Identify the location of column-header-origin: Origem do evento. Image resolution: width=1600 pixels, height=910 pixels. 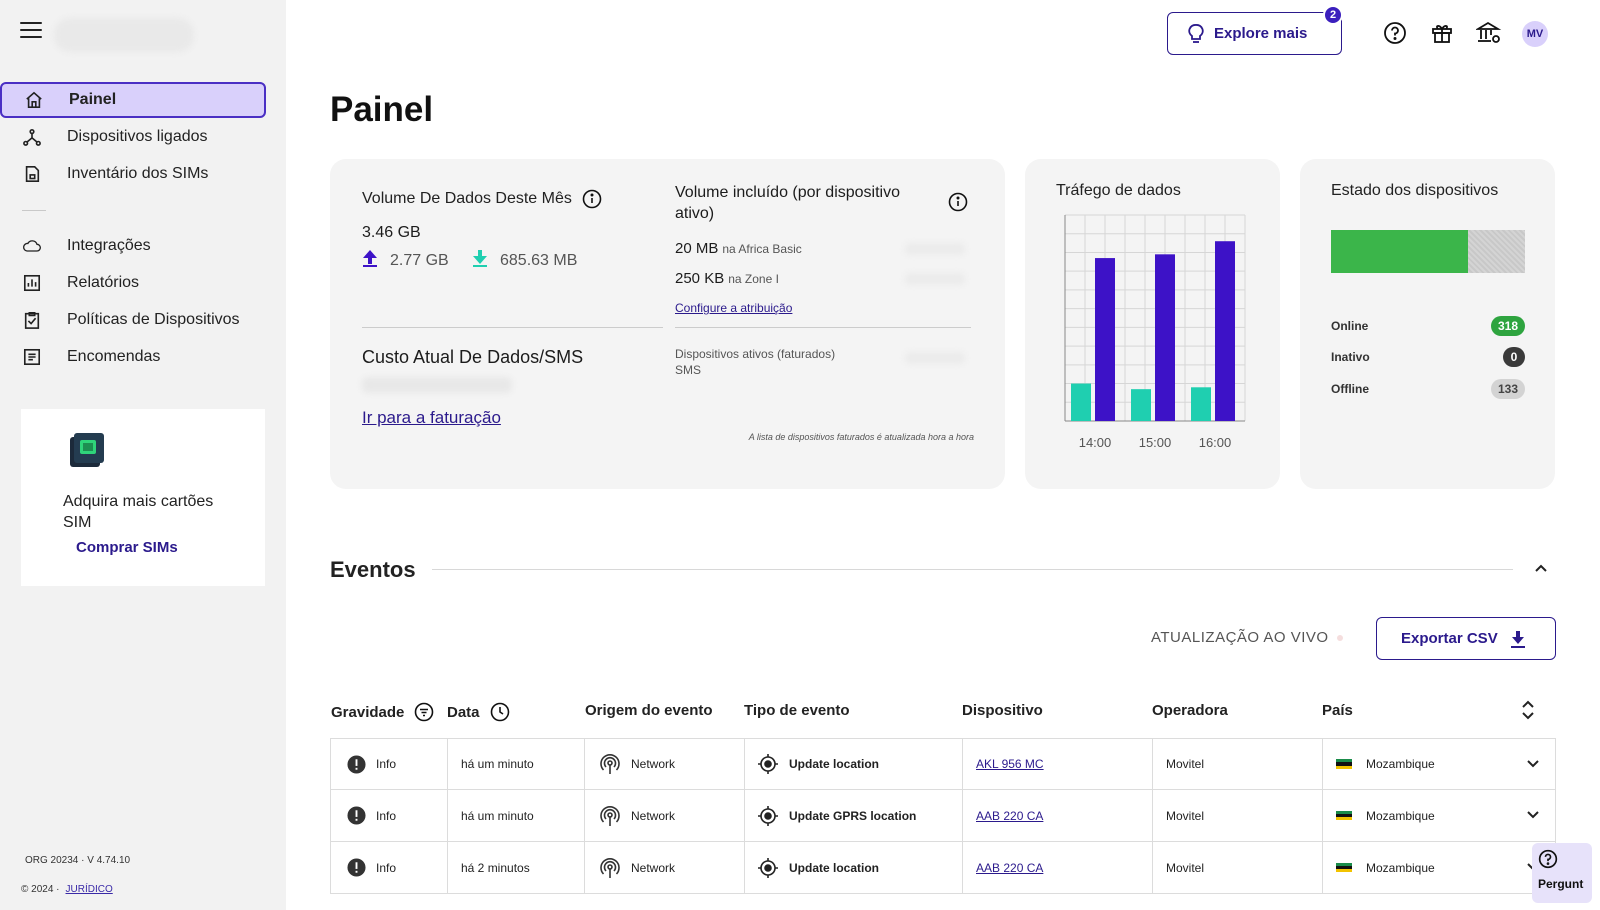
(649, 710).